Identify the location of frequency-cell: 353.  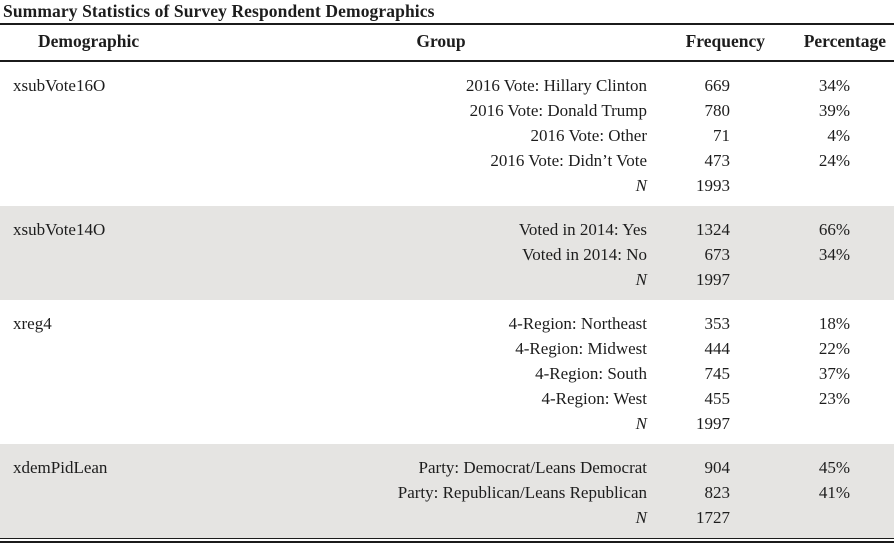
(717, 323).